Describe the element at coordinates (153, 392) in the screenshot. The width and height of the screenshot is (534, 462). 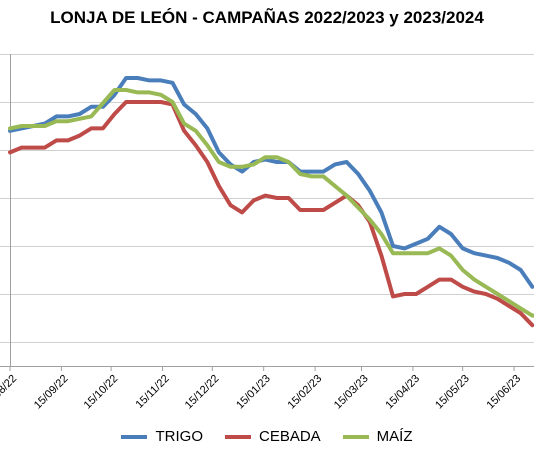
I see `x-tick-label-3: 15/11/22` at that location.